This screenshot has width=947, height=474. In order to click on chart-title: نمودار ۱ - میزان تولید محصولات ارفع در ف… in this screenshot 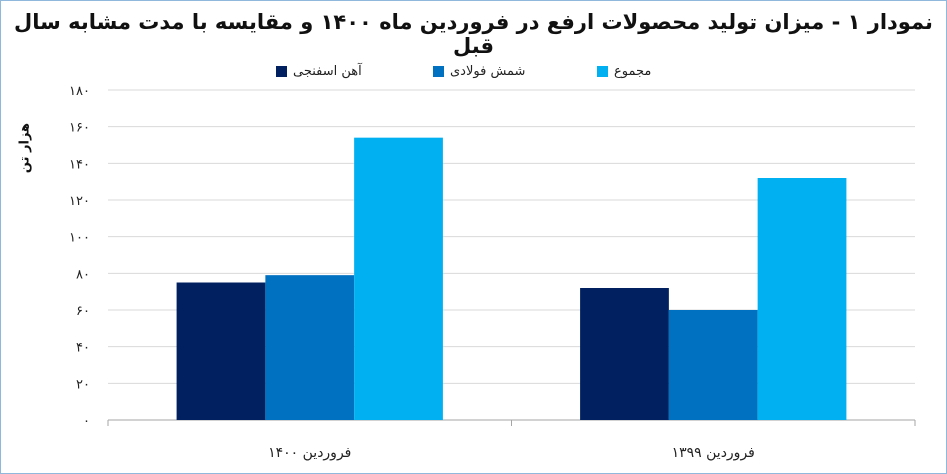, I will do `click(473, 34)`.